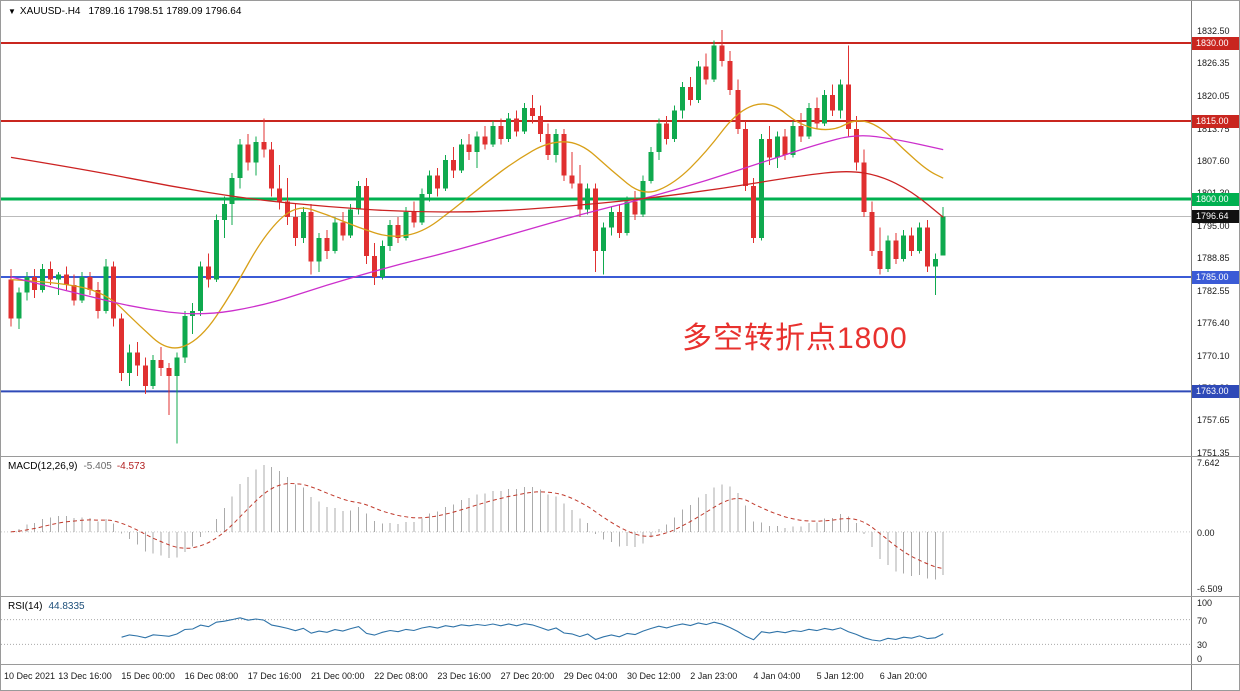  What do you see at coordinates (338, 676) in the screenshot?
I see `time-label: 21 Dec 00:00` at bounding box center [338, 676].